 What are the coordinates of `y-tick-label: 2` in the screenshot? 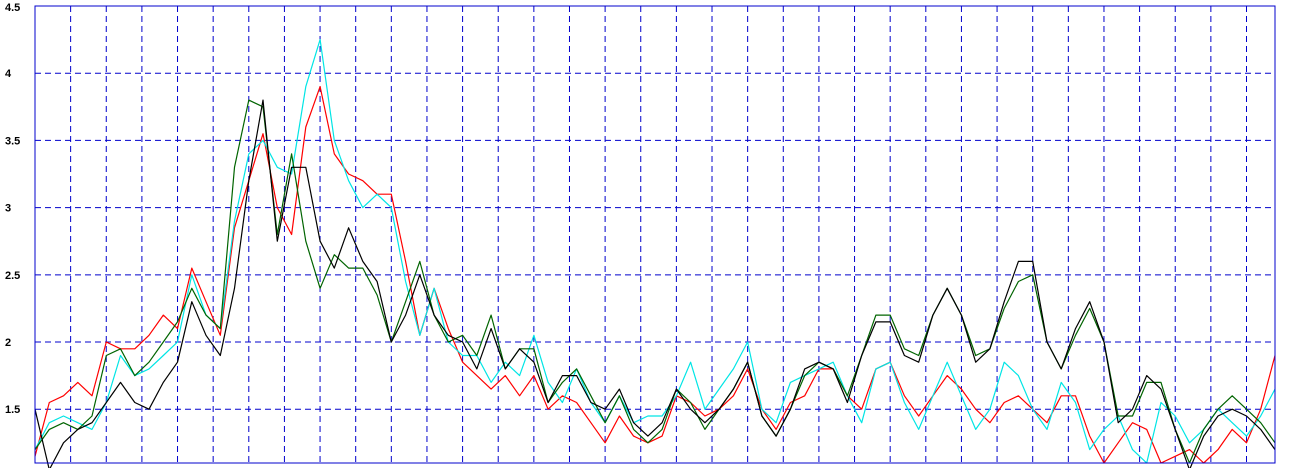 It's located at (8, 343).